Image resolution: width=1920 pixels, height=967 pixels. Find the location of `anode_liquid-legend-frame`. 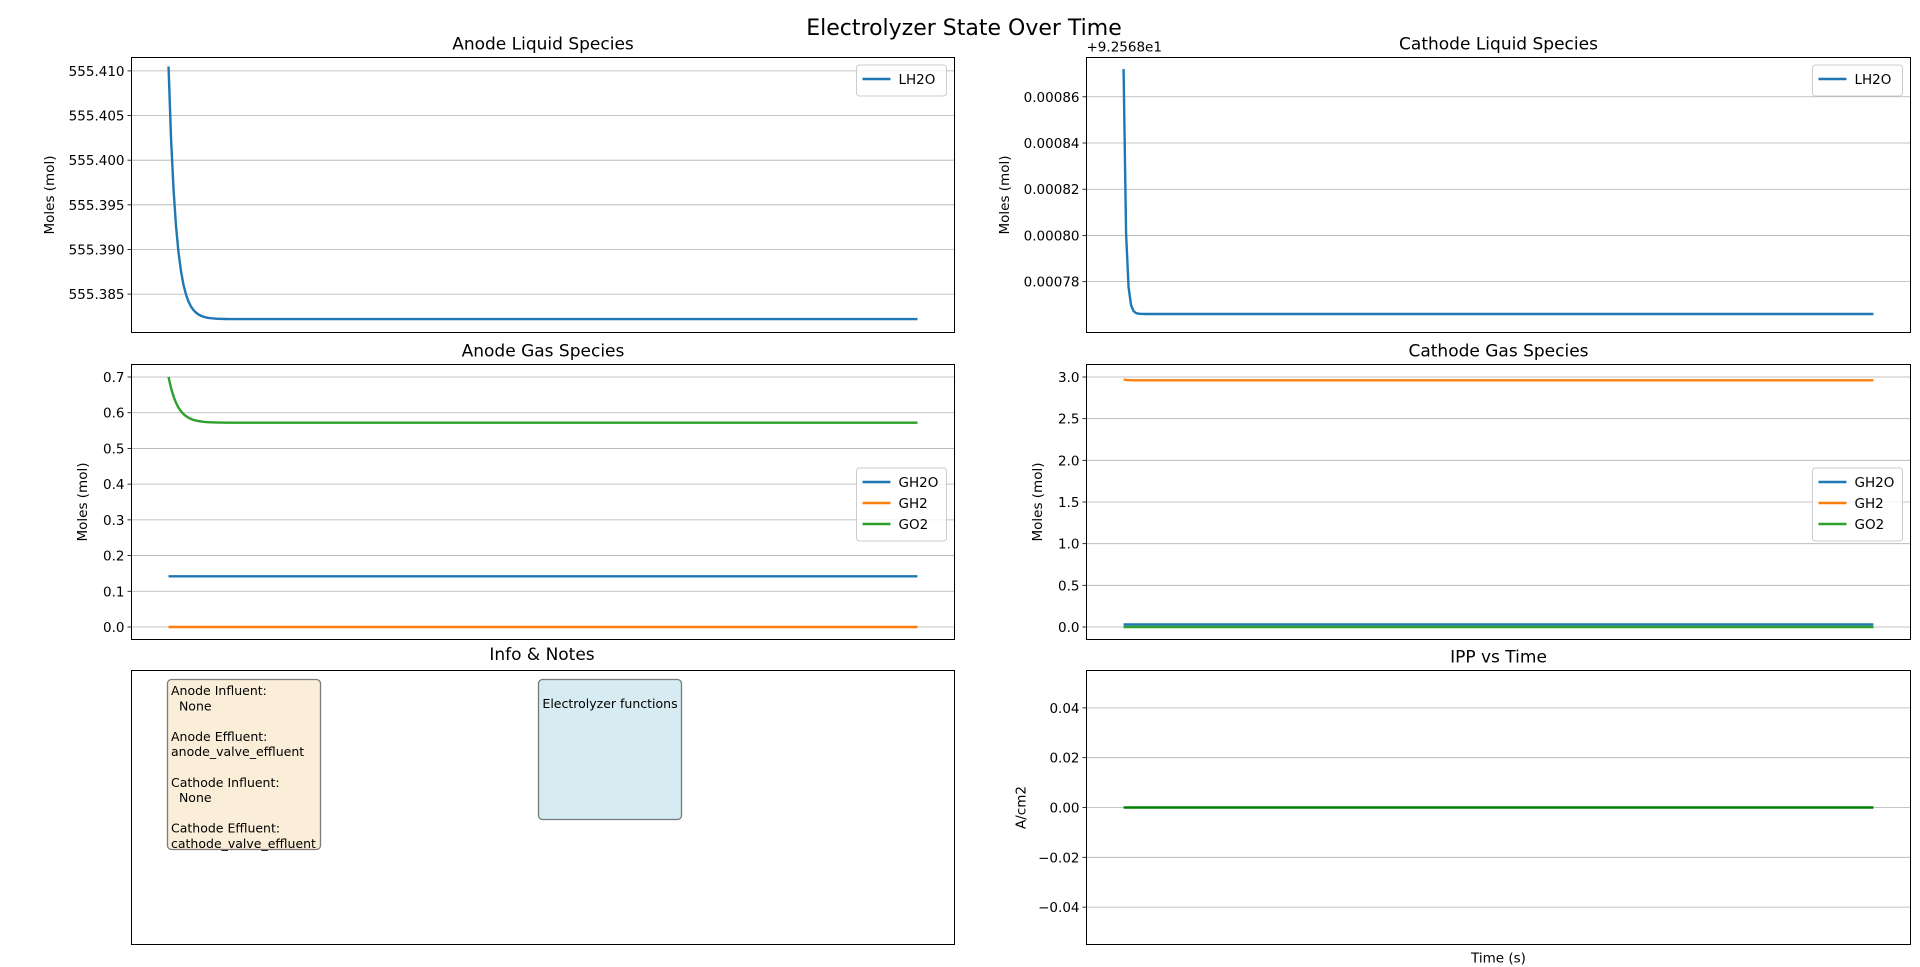

anode_liquid-legend-frame is located at coordinates (901, 80).